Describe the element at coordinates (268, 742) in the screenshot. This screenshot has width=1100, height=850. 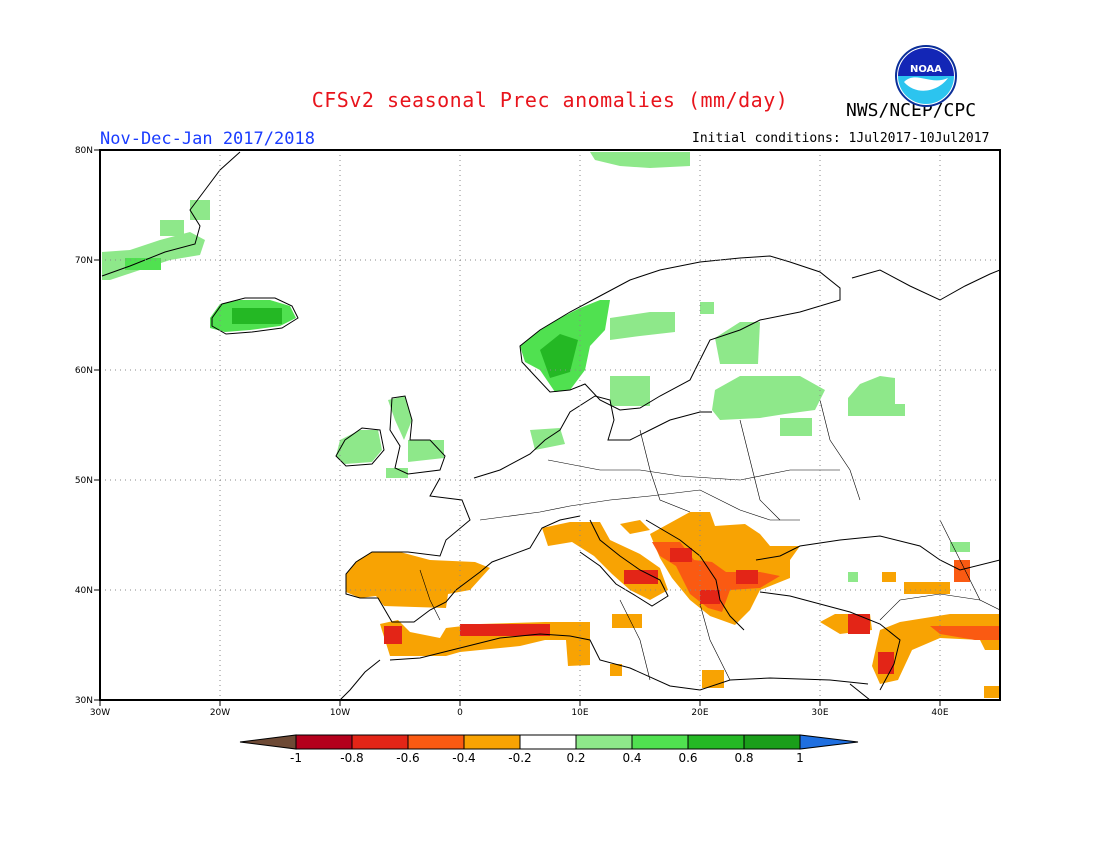
I see `colorbar-left-arrow` at that location.